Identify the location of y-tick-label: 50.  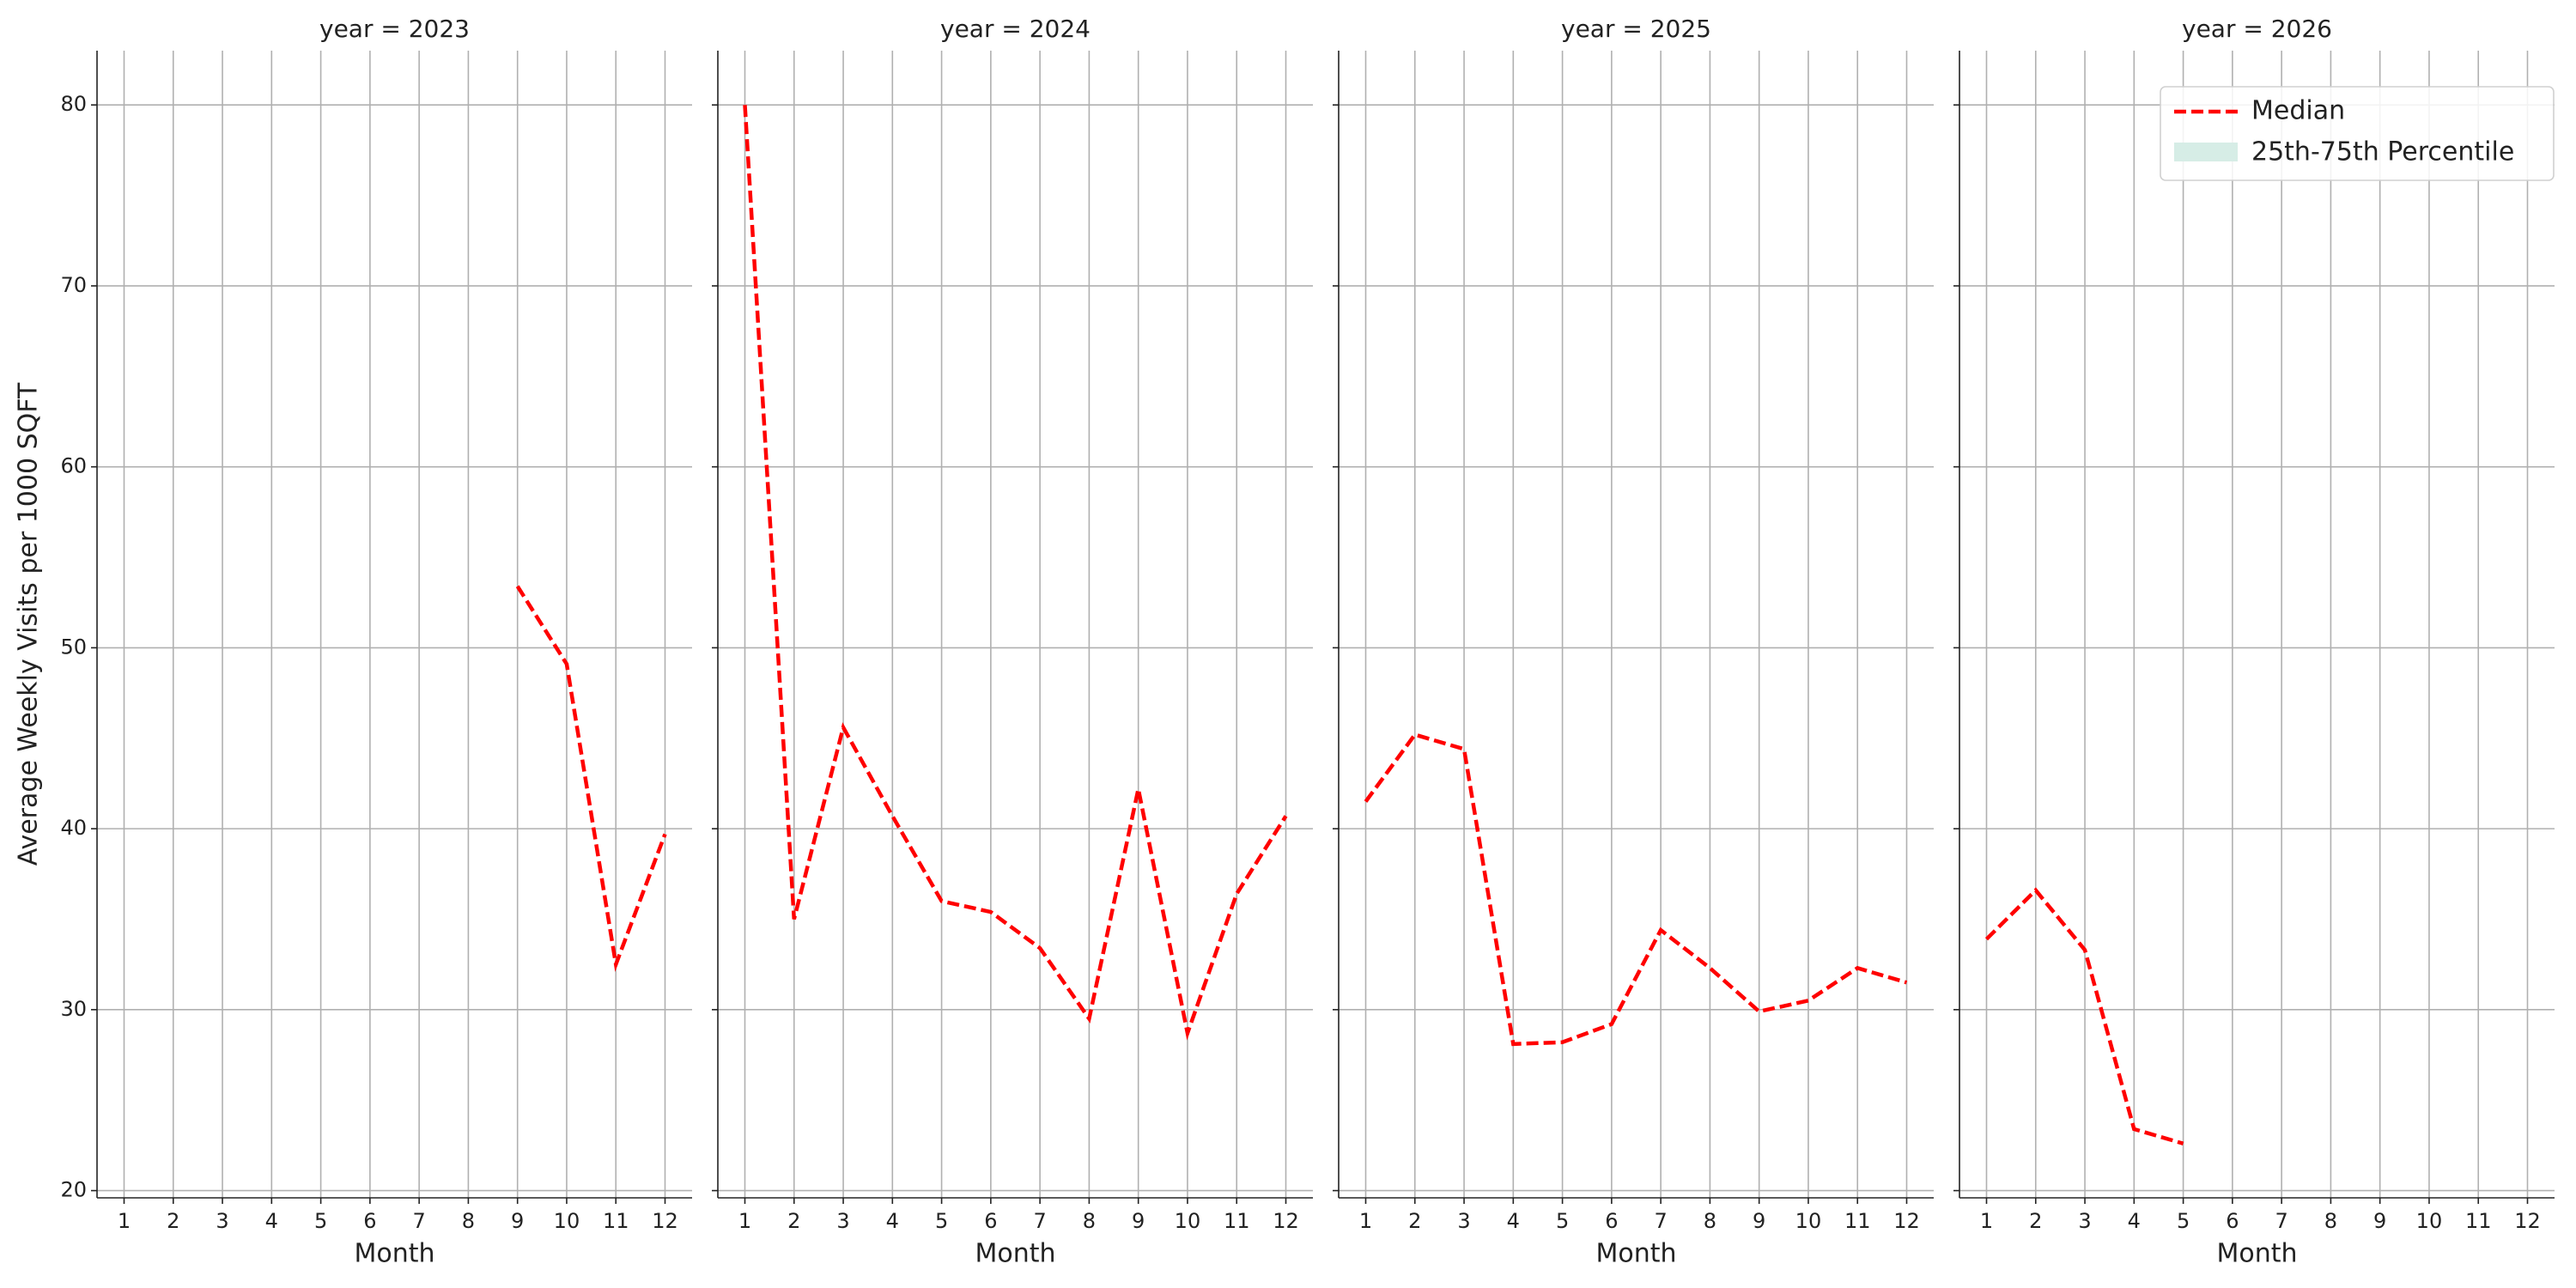
(74, 647).